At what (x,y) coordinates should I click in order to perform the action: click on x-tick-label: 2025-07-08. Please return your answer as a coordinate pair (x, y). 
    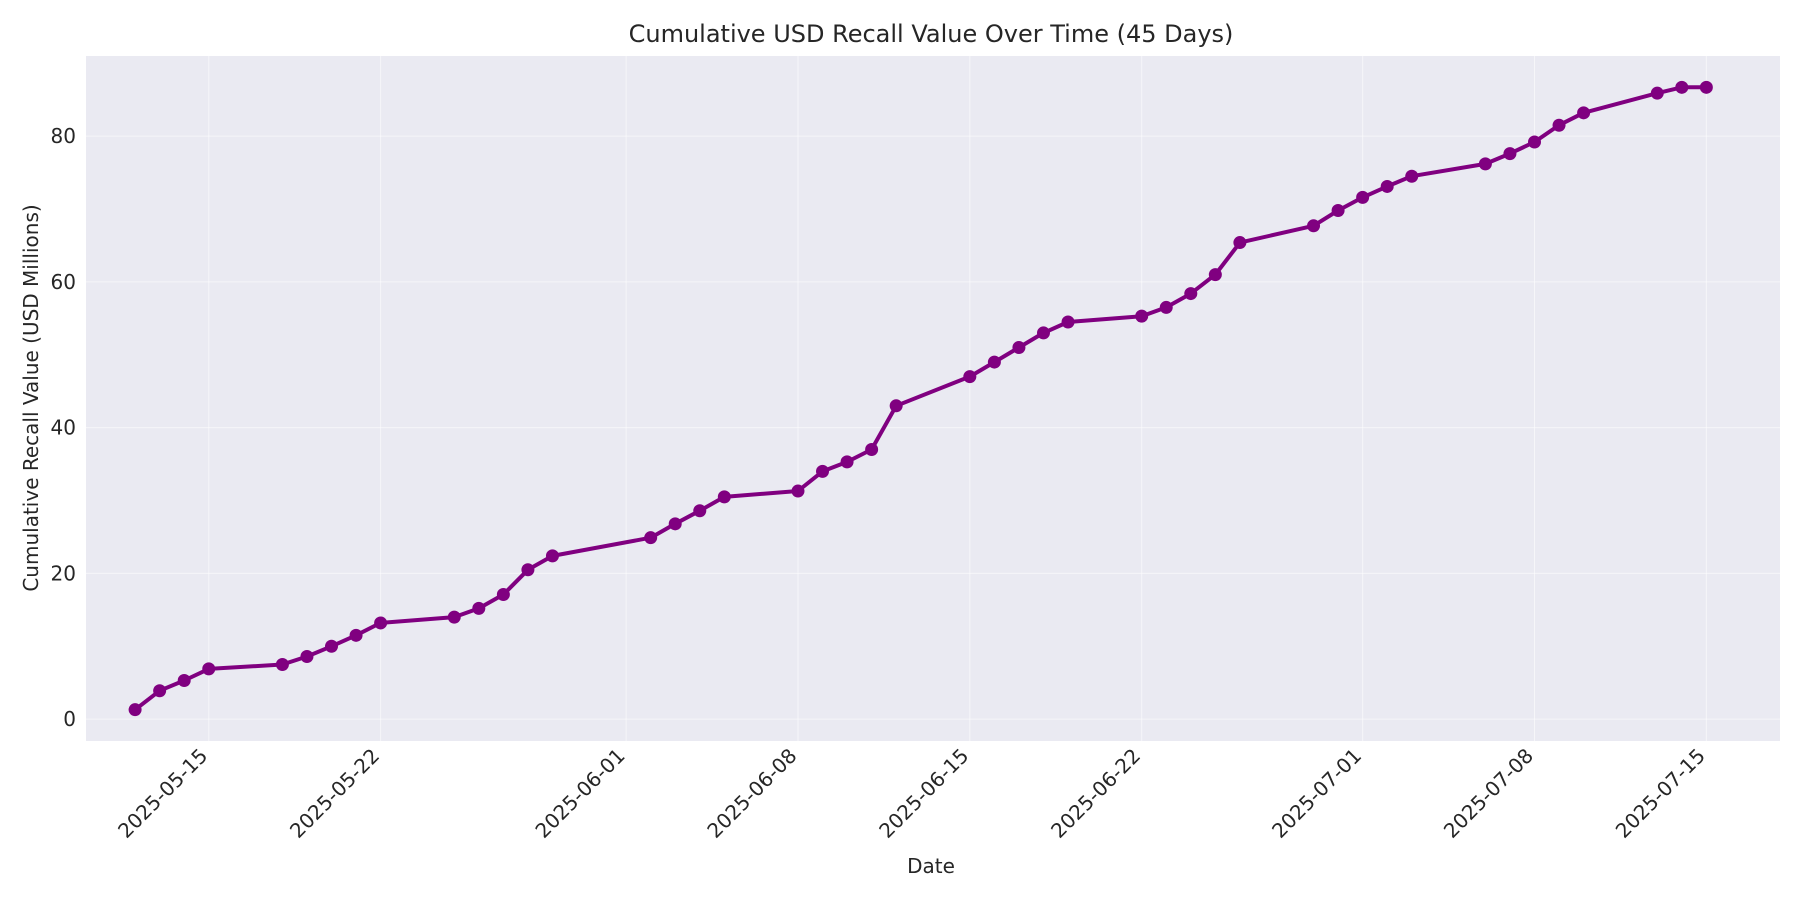
    Looking at the image, I should click on (1488, 793).